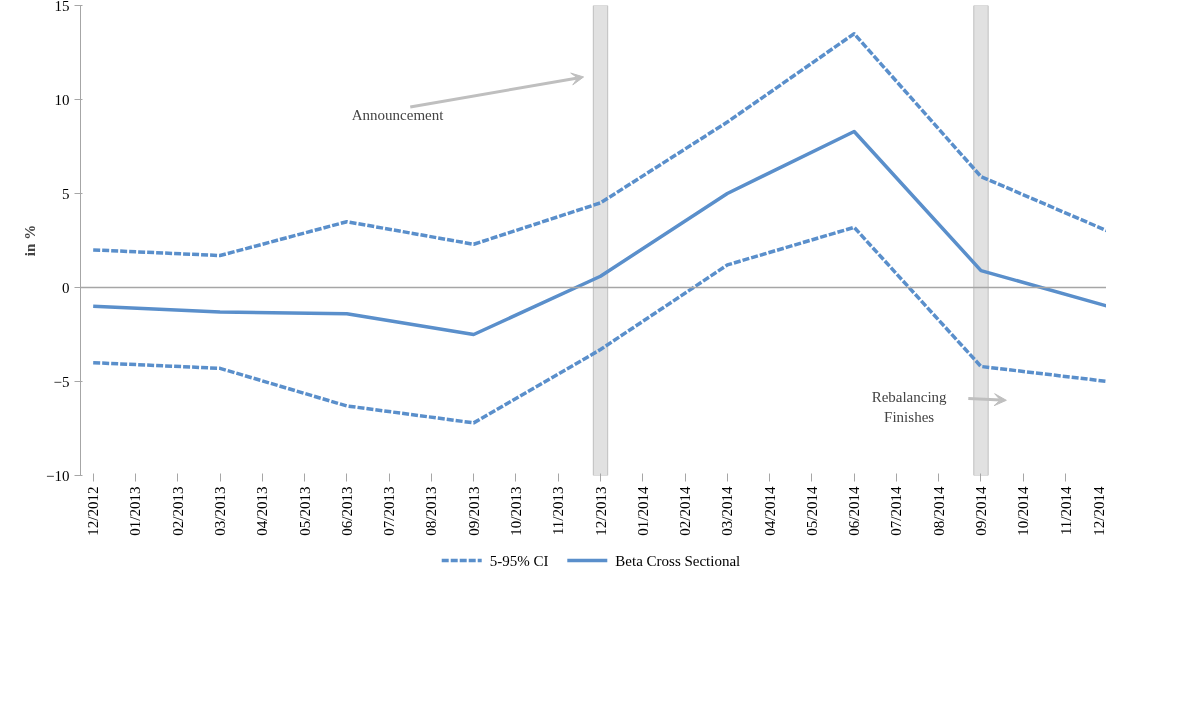  What do you see at coordinates (473, 511) in the screenshot?
I see `x-tick-label: 09/2013` at bounding box center [473, 511].